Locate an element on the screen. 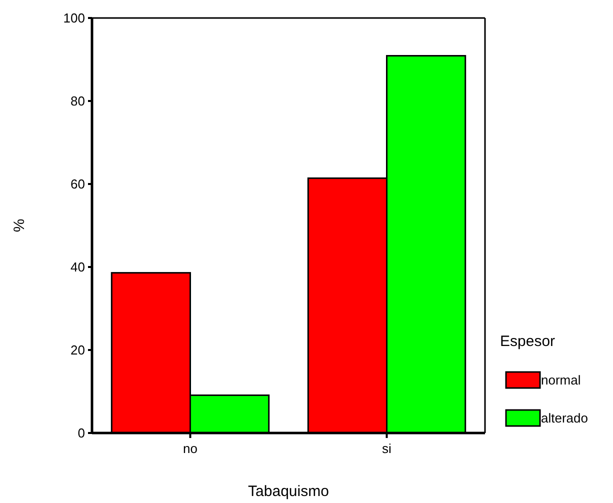 This screenshot has height=503, width=613. y-tick-label: 40 is located at coordinates (77, 267).